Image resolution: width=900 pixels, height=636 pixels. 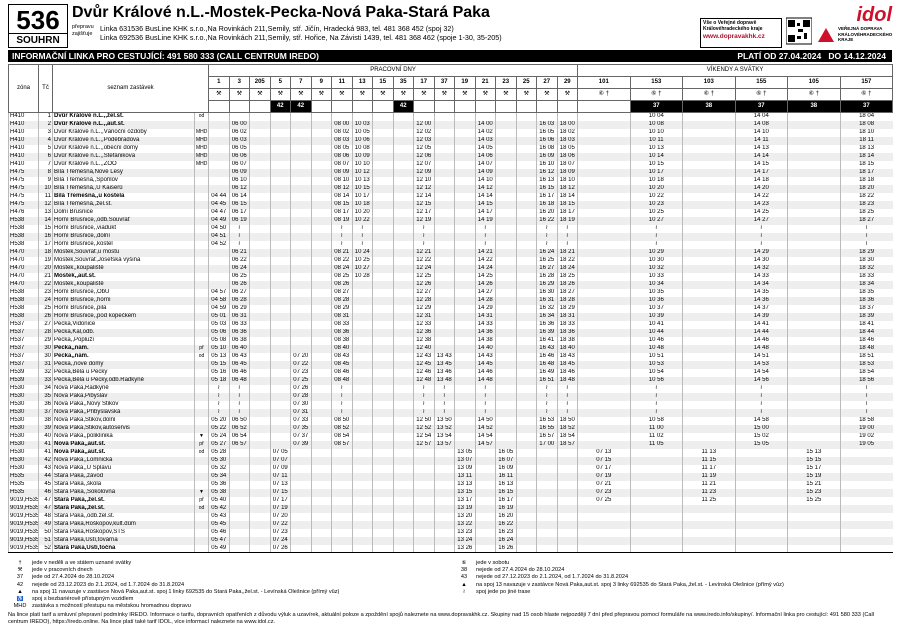 What do you see at coordinates (464, 563) in the screenshot?
I see `legend-sign: ⑥` at bounding box center [464, 563].